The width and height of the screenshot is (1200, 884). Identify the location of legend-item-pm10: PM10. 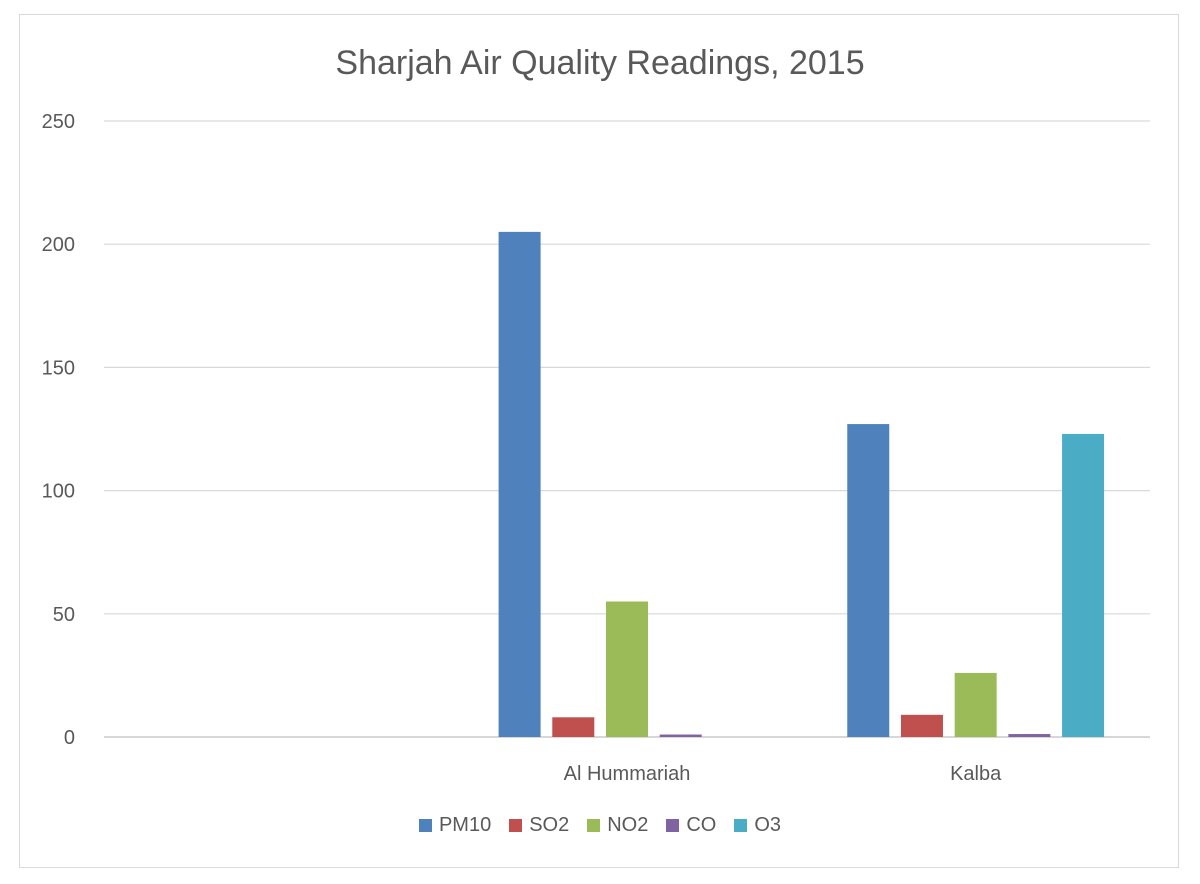
(455, 825).